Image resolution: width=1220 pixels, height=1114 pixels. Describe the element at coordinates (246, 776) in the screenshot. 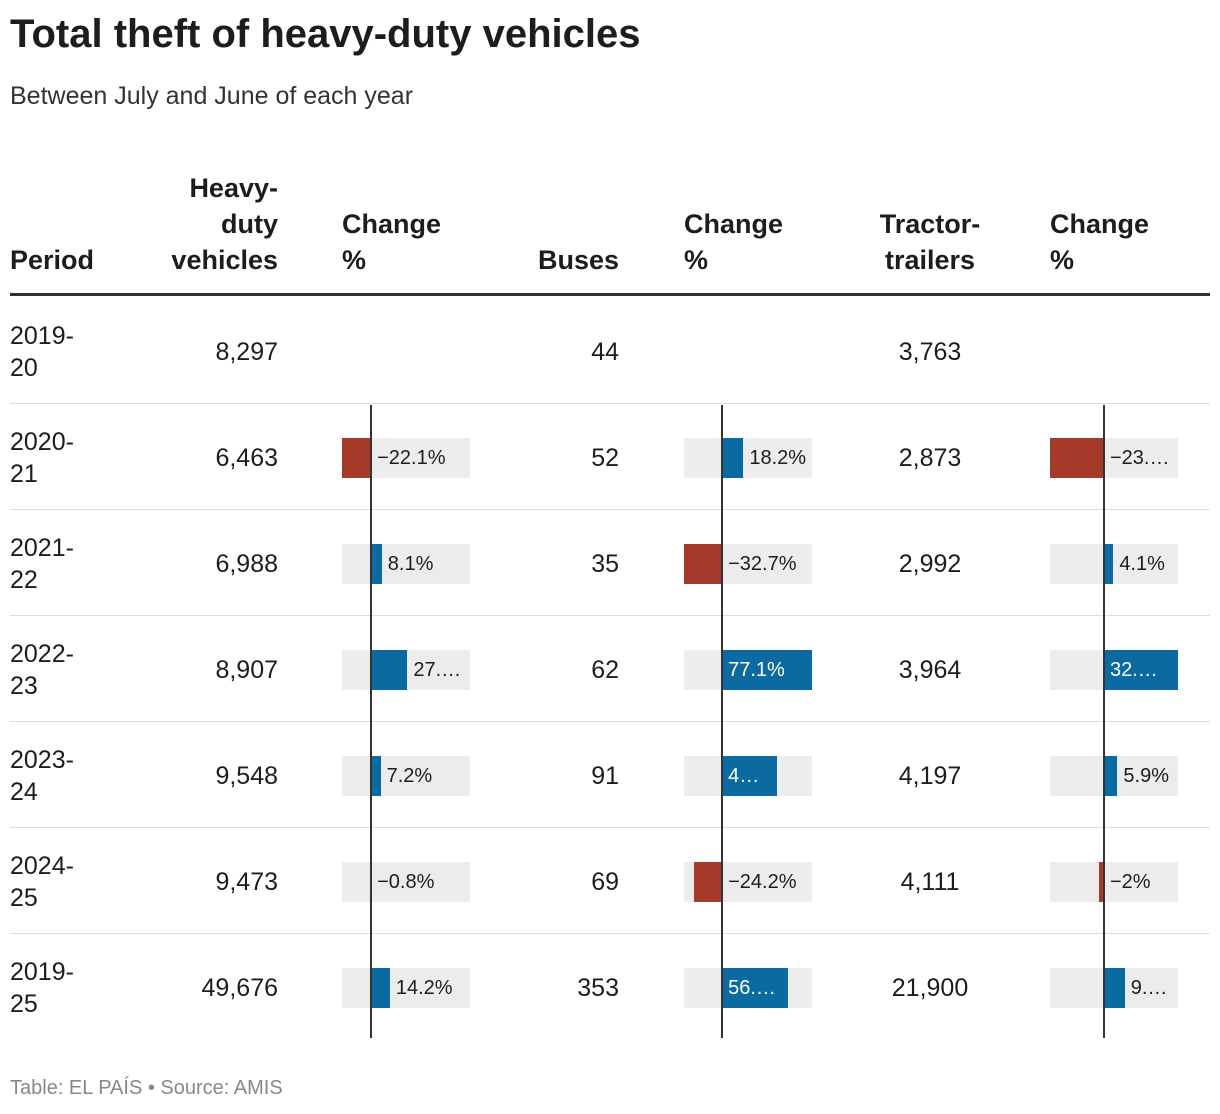

I see `number-cell: 9,548` at that location.